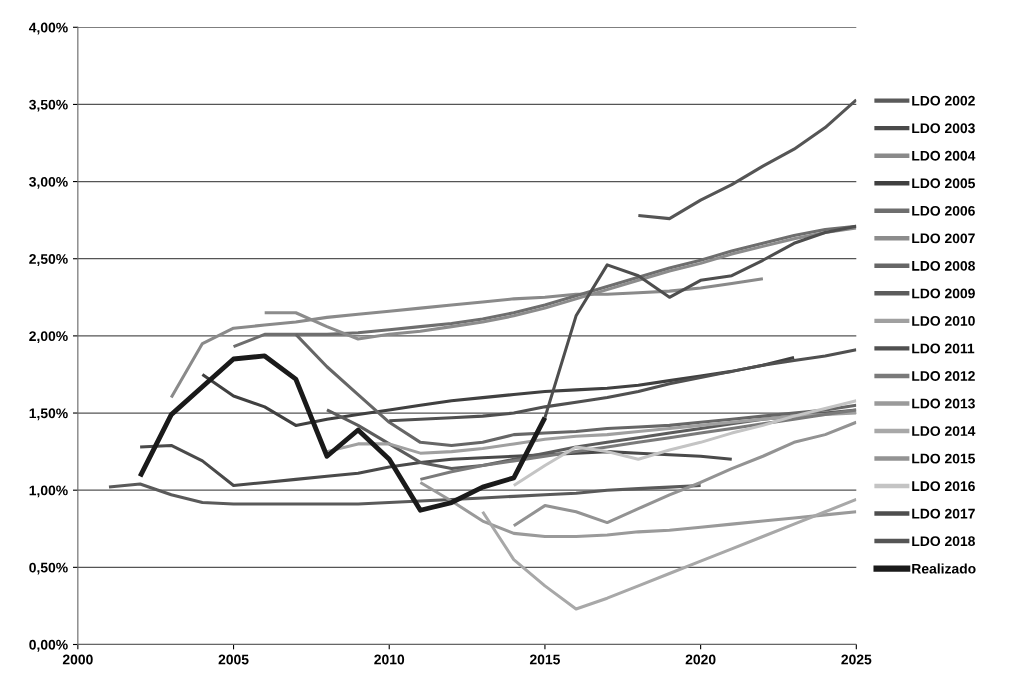 Image resolution: width=1011 pixels, height=682 pixels. I want to click on x-tick-label: 2010, so click(389, 659).